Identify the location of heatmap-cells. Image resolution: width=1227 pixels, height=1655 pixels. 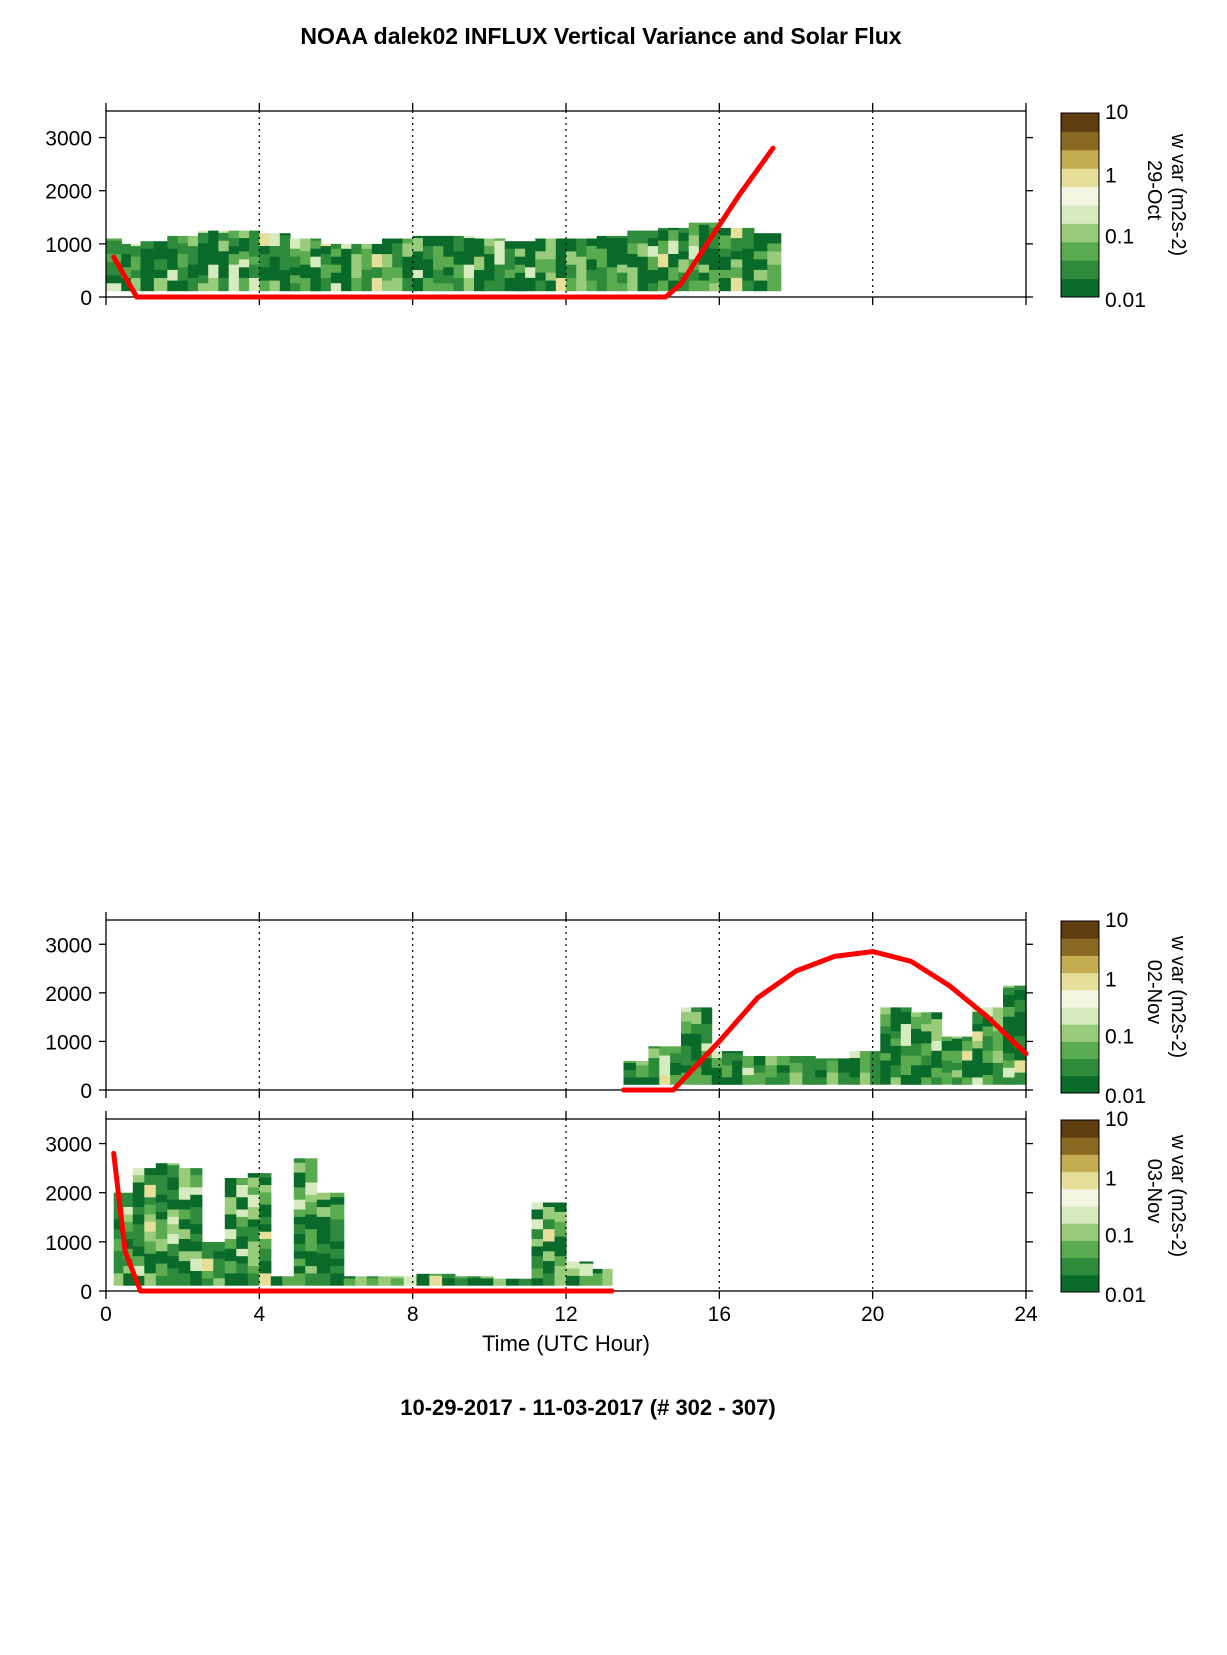
(444, 257).